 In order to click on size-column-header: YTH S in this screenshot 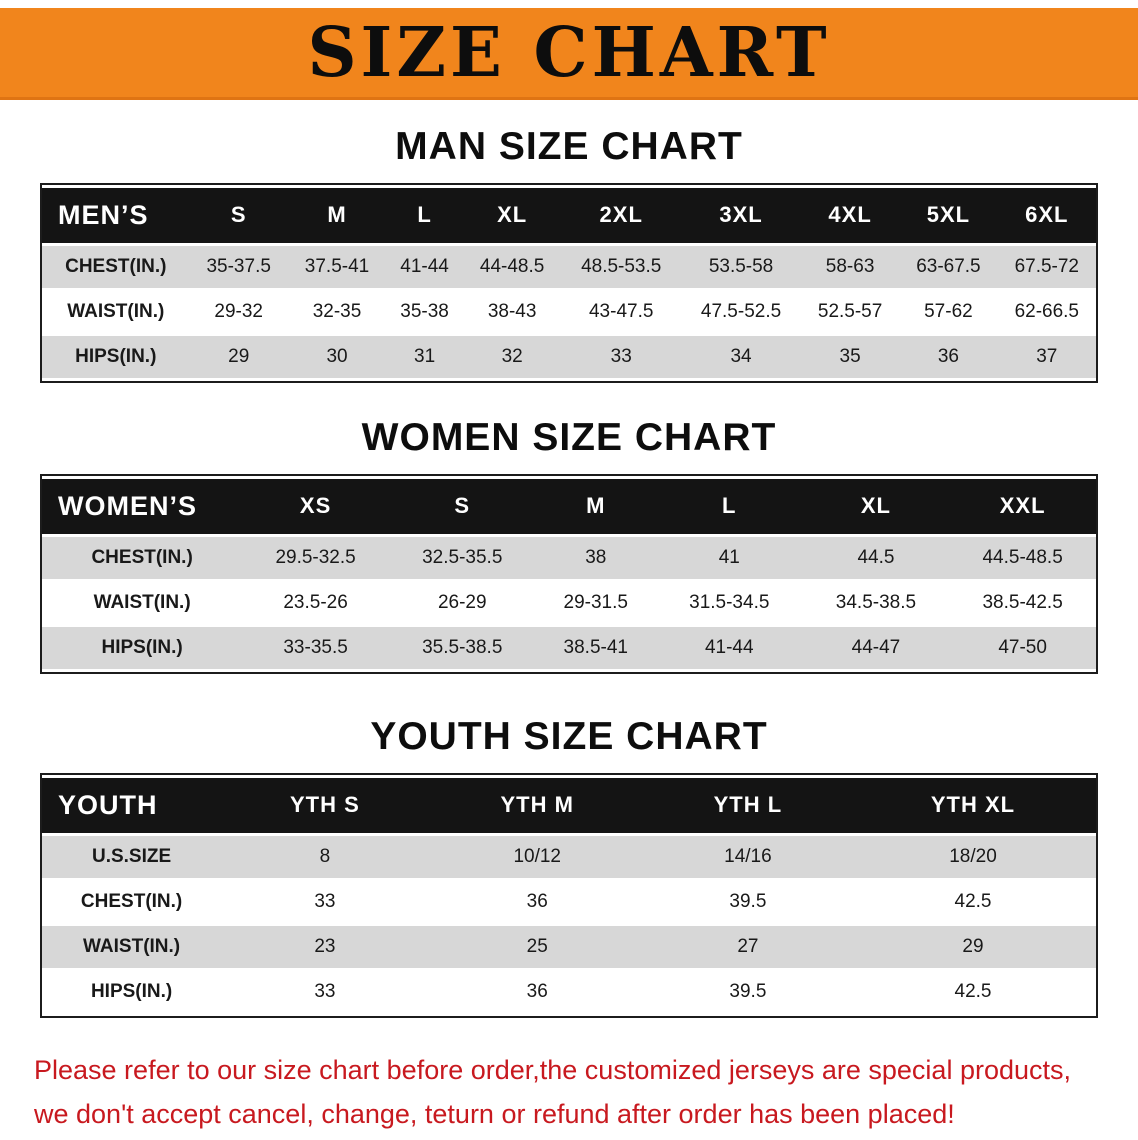, I will do `click(325, 805)`.